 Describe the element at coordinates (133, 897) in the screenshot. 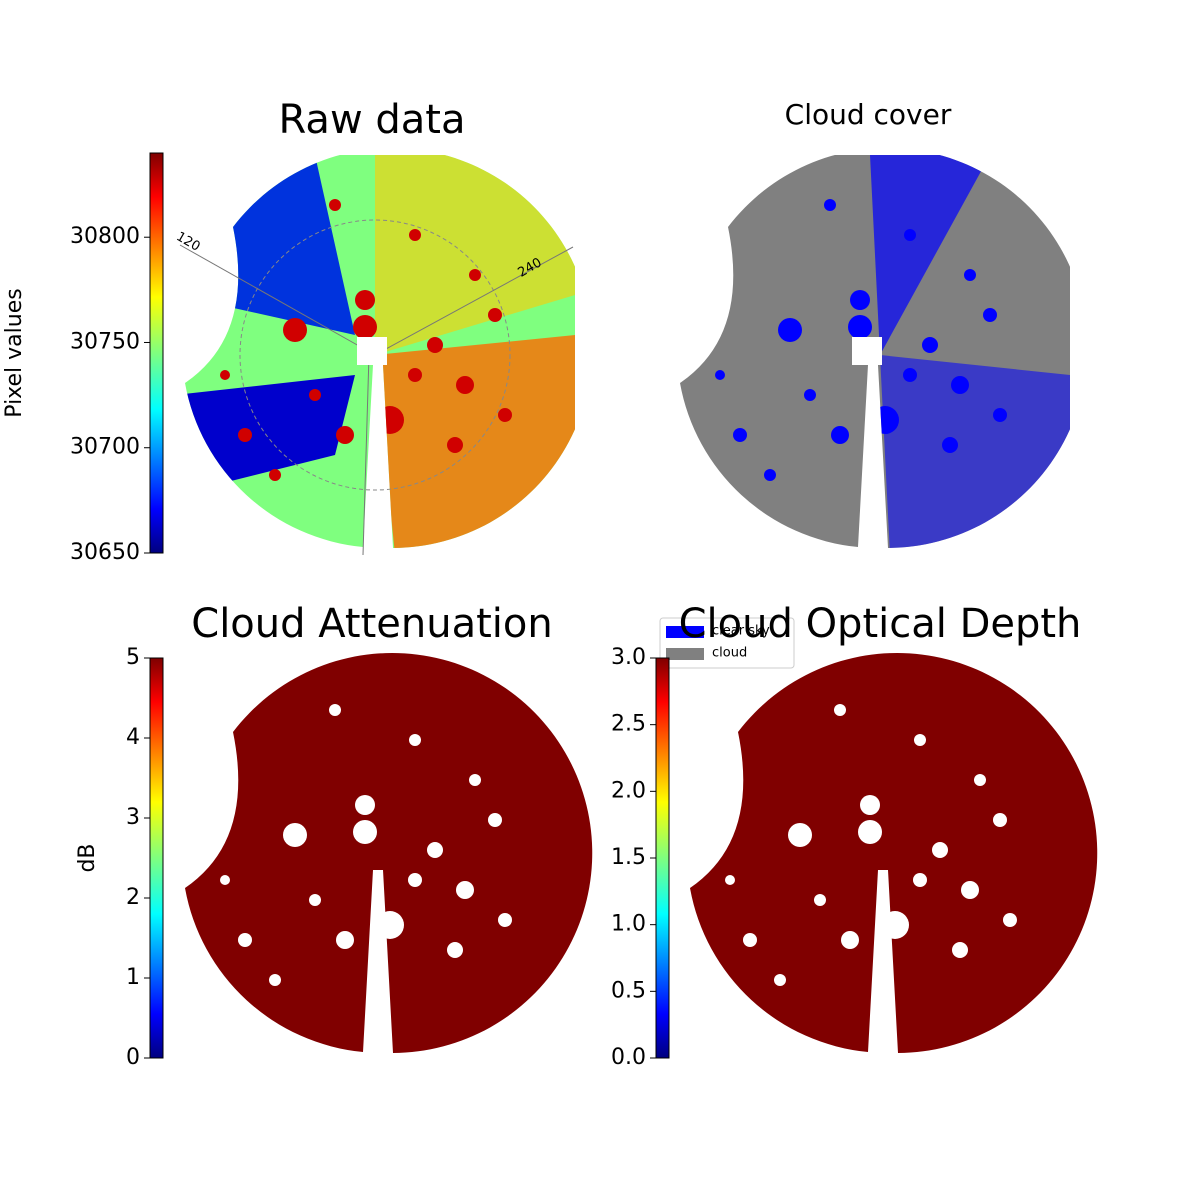

I see `colorbar-tick-label: 2` at that location.